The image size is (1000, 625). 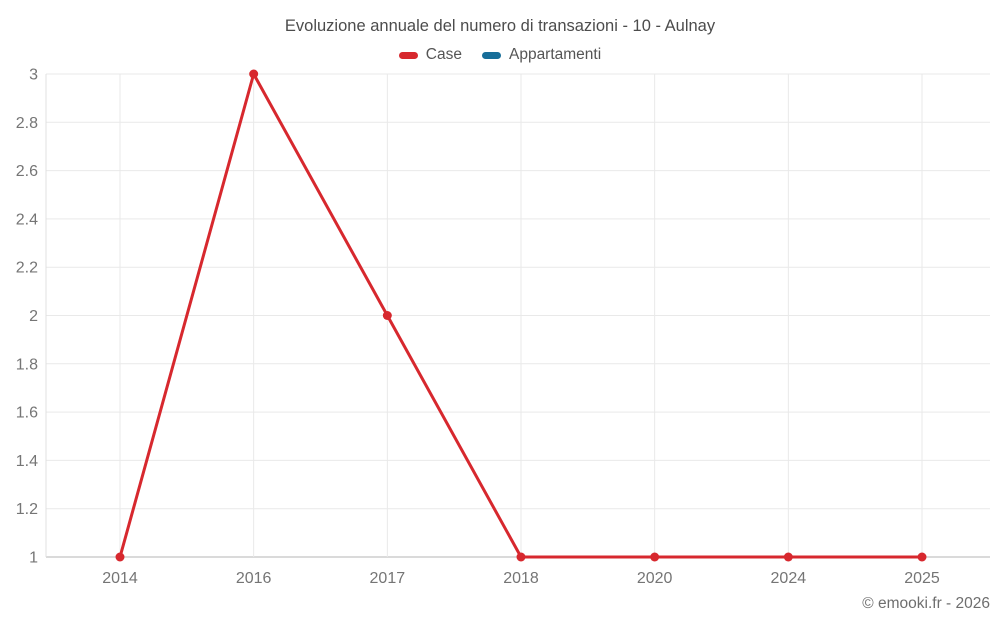 I want to click on legend-swatch-case-icon, so click(x=408, y=55).